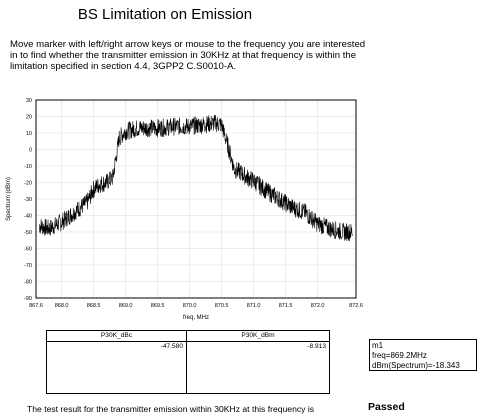  What do you see at coordinates (222, 306) in the screenshot?
I see `x-tick-label: 870.5` at bounding box center [222, 306].